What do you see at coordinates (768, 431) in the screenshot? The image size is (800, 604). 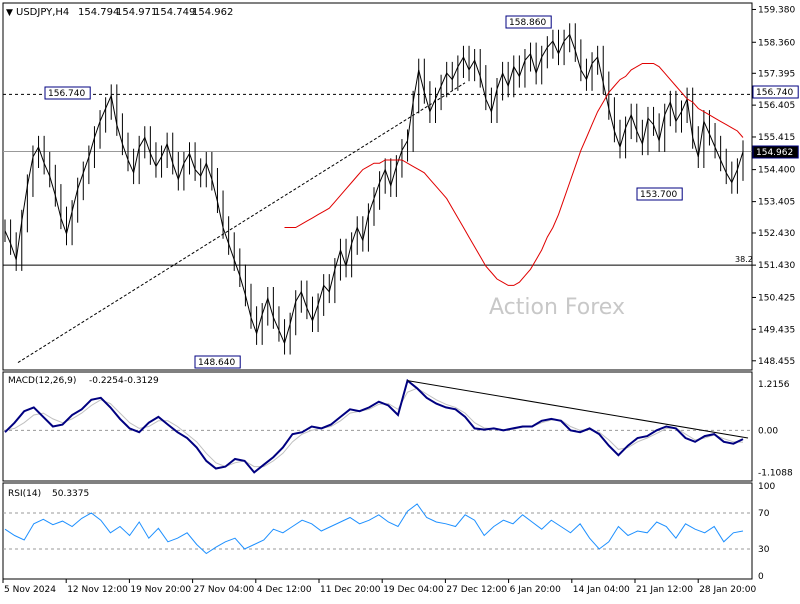 I see `macd-axis-label: 0.00` at bounding box center [768, 431].